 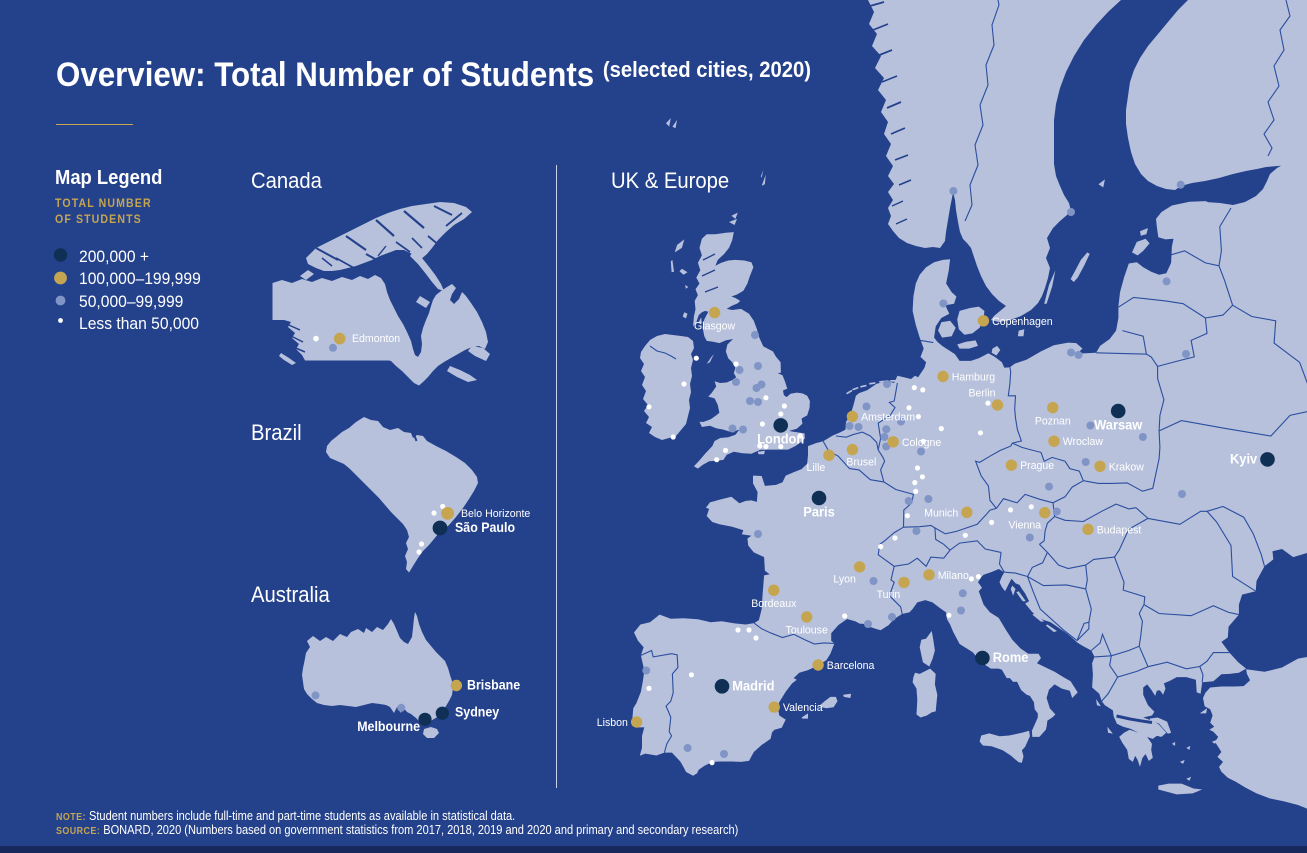 I want to click on svg-text: Melbourne, so click(x=388, y=727).